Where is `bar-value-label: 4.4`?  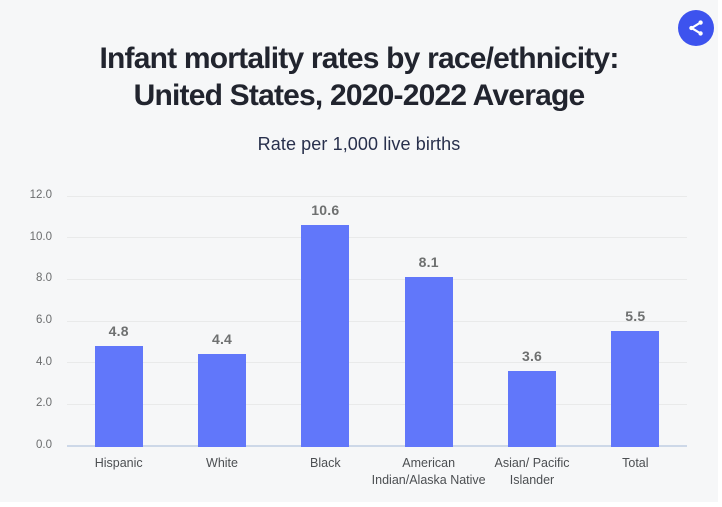 bar-value-label: 4.4 is located at coordinates (222, 339).